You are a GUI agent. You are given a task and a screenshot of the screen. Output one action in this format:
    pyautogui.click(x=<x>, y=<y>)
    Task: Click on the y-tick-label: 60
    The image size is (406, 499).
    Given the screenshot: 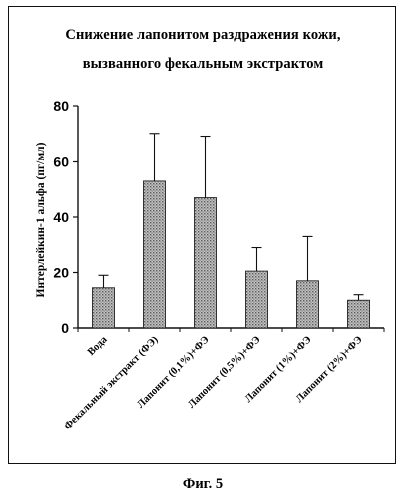 What is the action you would take?
    pyautogui.click(x=61, y=162)
    